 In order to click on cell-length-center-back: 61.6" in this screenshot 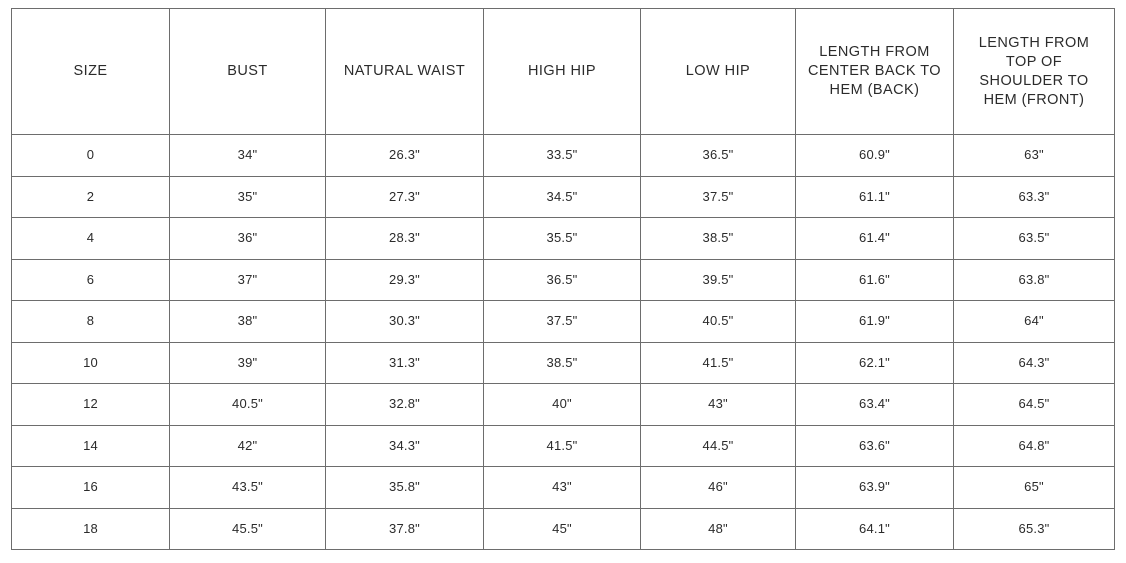, I will do `click(874, 279)`.